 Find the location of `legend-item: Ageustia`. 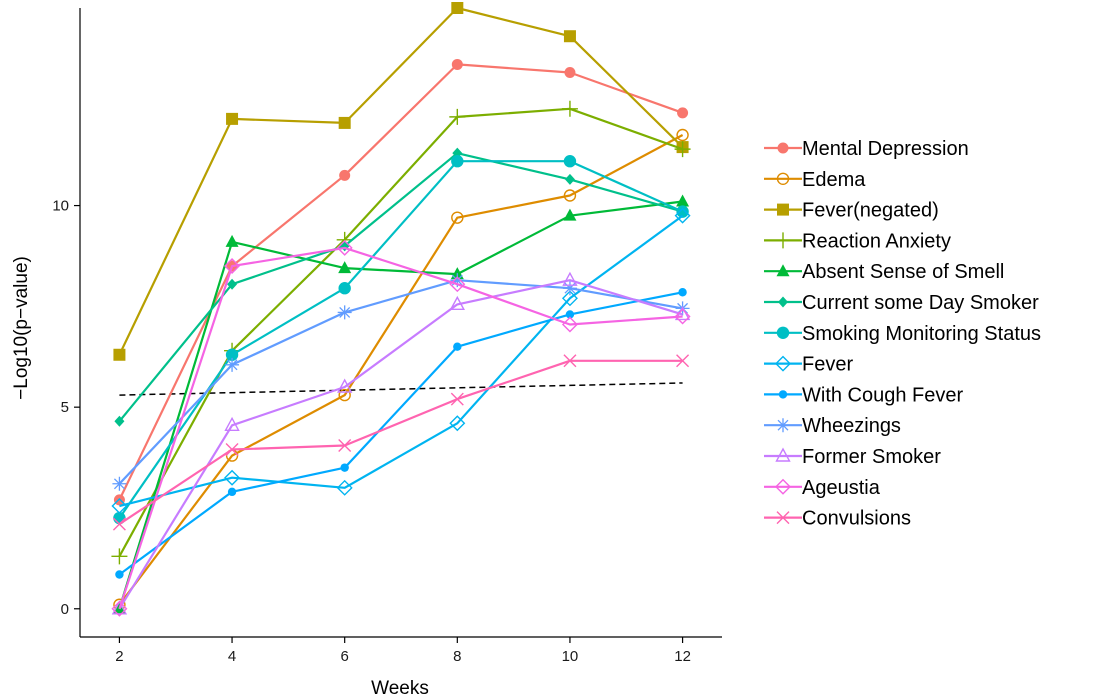

legend-item: Ageustia is located at coordinates (822, 488).